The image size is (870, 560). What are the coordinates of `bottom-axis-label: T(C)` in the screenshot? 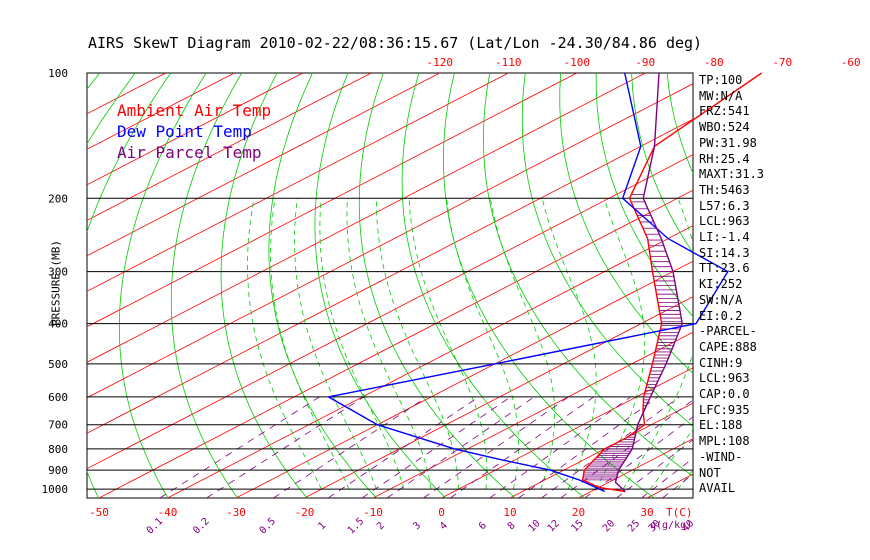 It's located at (679, 512).